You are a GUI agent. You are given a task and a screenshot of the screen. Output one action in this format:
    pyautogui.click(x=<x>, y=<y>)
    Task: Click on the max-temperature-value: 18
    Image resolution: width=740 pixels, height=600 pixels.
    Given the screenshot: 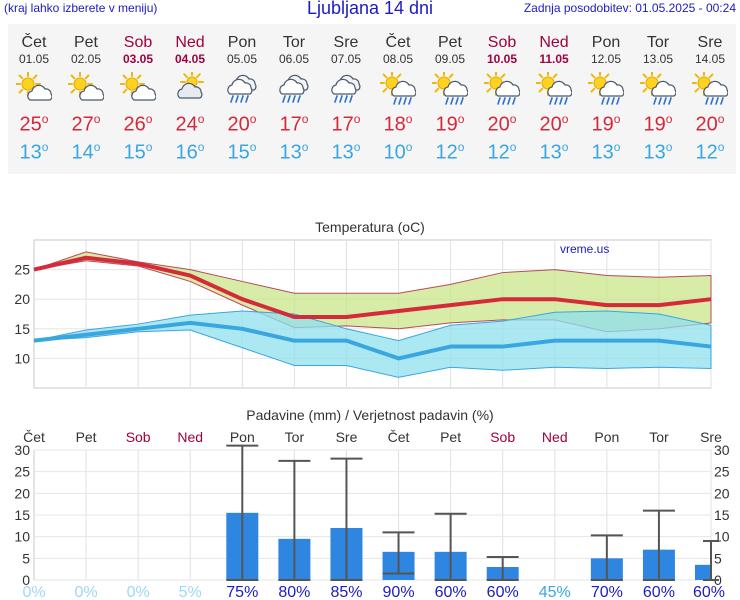 What is the action you would take?
    pyautogui.click(x=394, y=124)
    